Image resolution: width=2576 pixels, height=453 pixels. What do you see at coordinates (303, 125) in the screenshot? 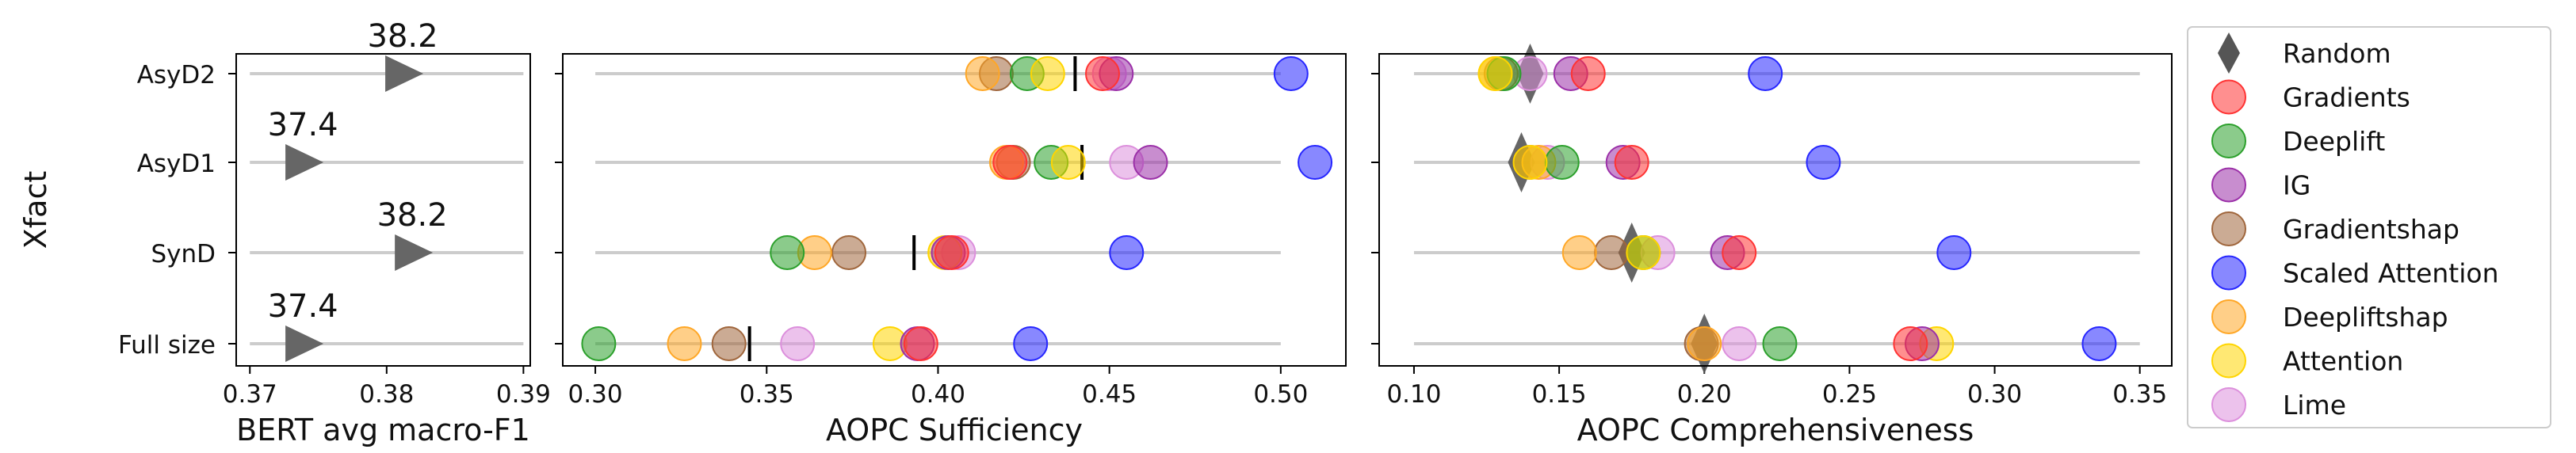
I see `bert-label-asyd1: 37.4` at bounding box center [303, 125].